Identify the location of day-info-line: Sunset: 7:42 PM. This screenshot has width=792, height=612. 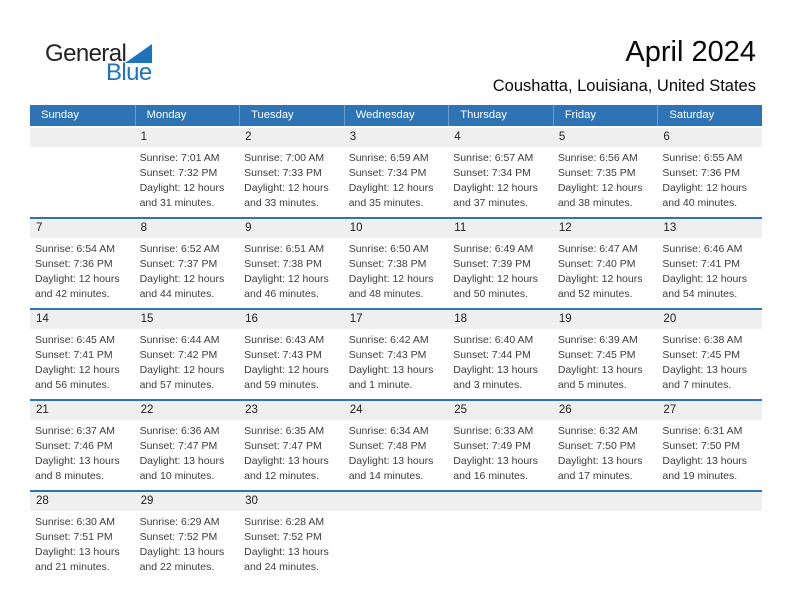
(178, 355).